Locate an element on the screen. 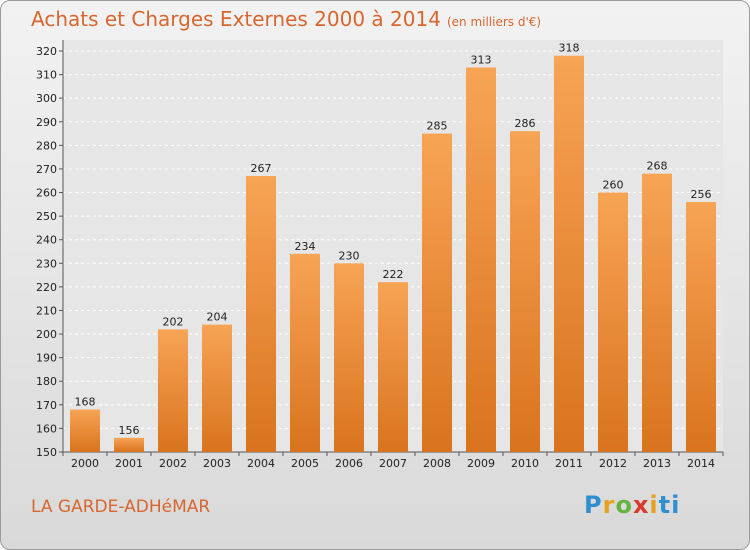  data-label: 156 is located at coordinates (129, 430).